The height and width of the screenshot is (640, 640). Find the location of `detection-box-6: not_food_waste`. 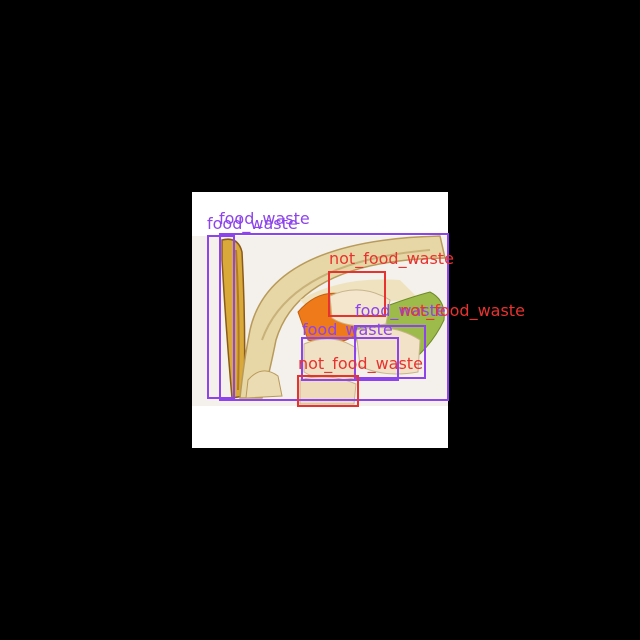

detection-box-6: not_food_waste is located at coordinates (360, 380).